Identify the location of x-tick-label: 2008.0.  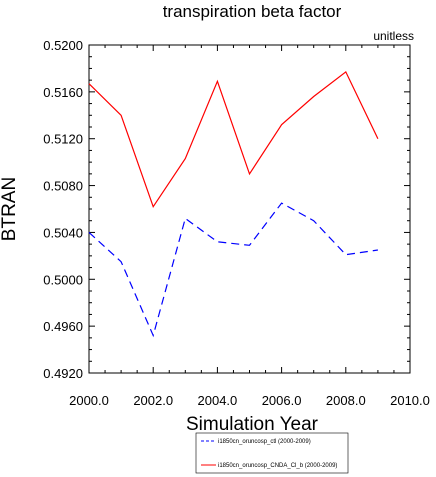
(346, 400).